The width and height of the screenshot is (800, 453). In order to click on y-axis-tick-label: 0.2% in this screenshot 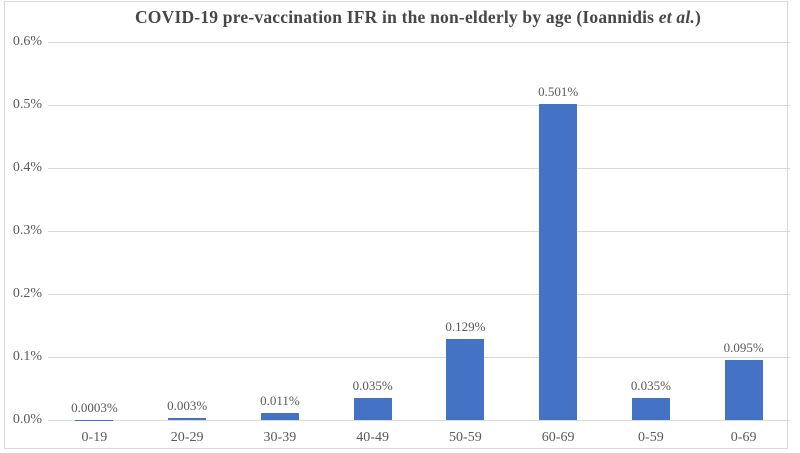, I will do `click(27, 293)`.